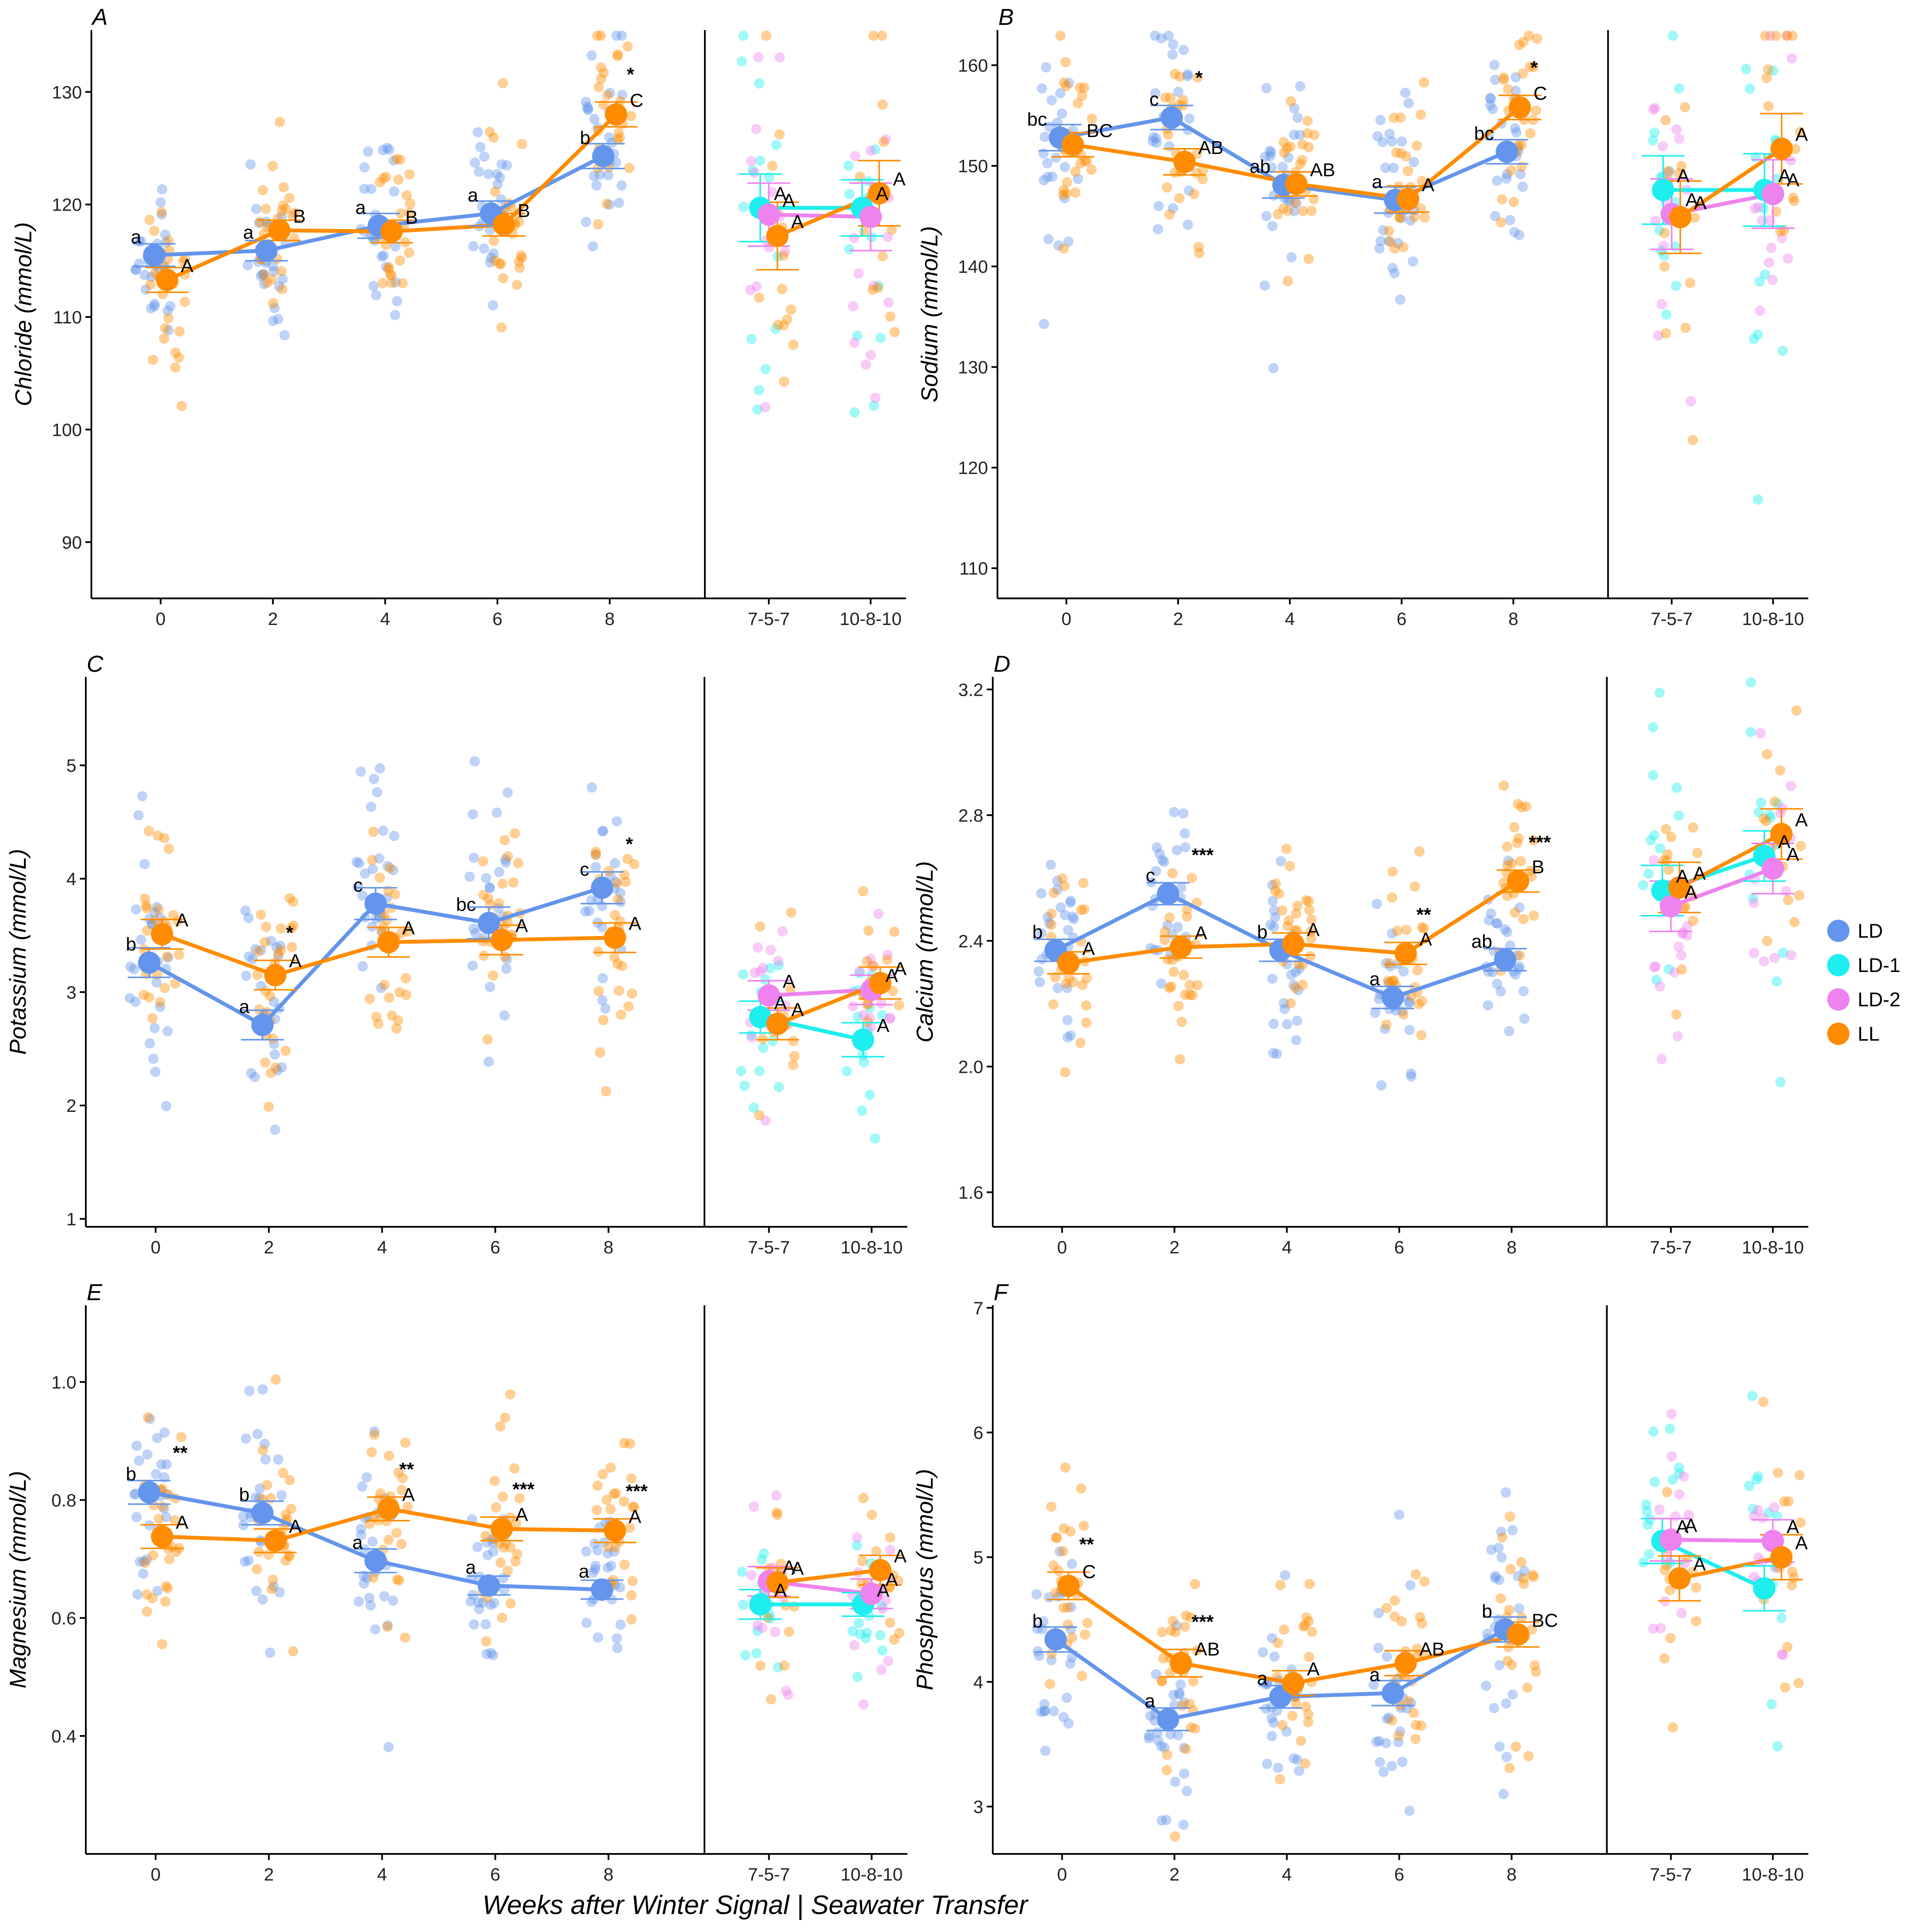 This screenshot has height=1932, width=1919. I want to click on x-tick-label: 7-5-7, so click(1671, 1874).